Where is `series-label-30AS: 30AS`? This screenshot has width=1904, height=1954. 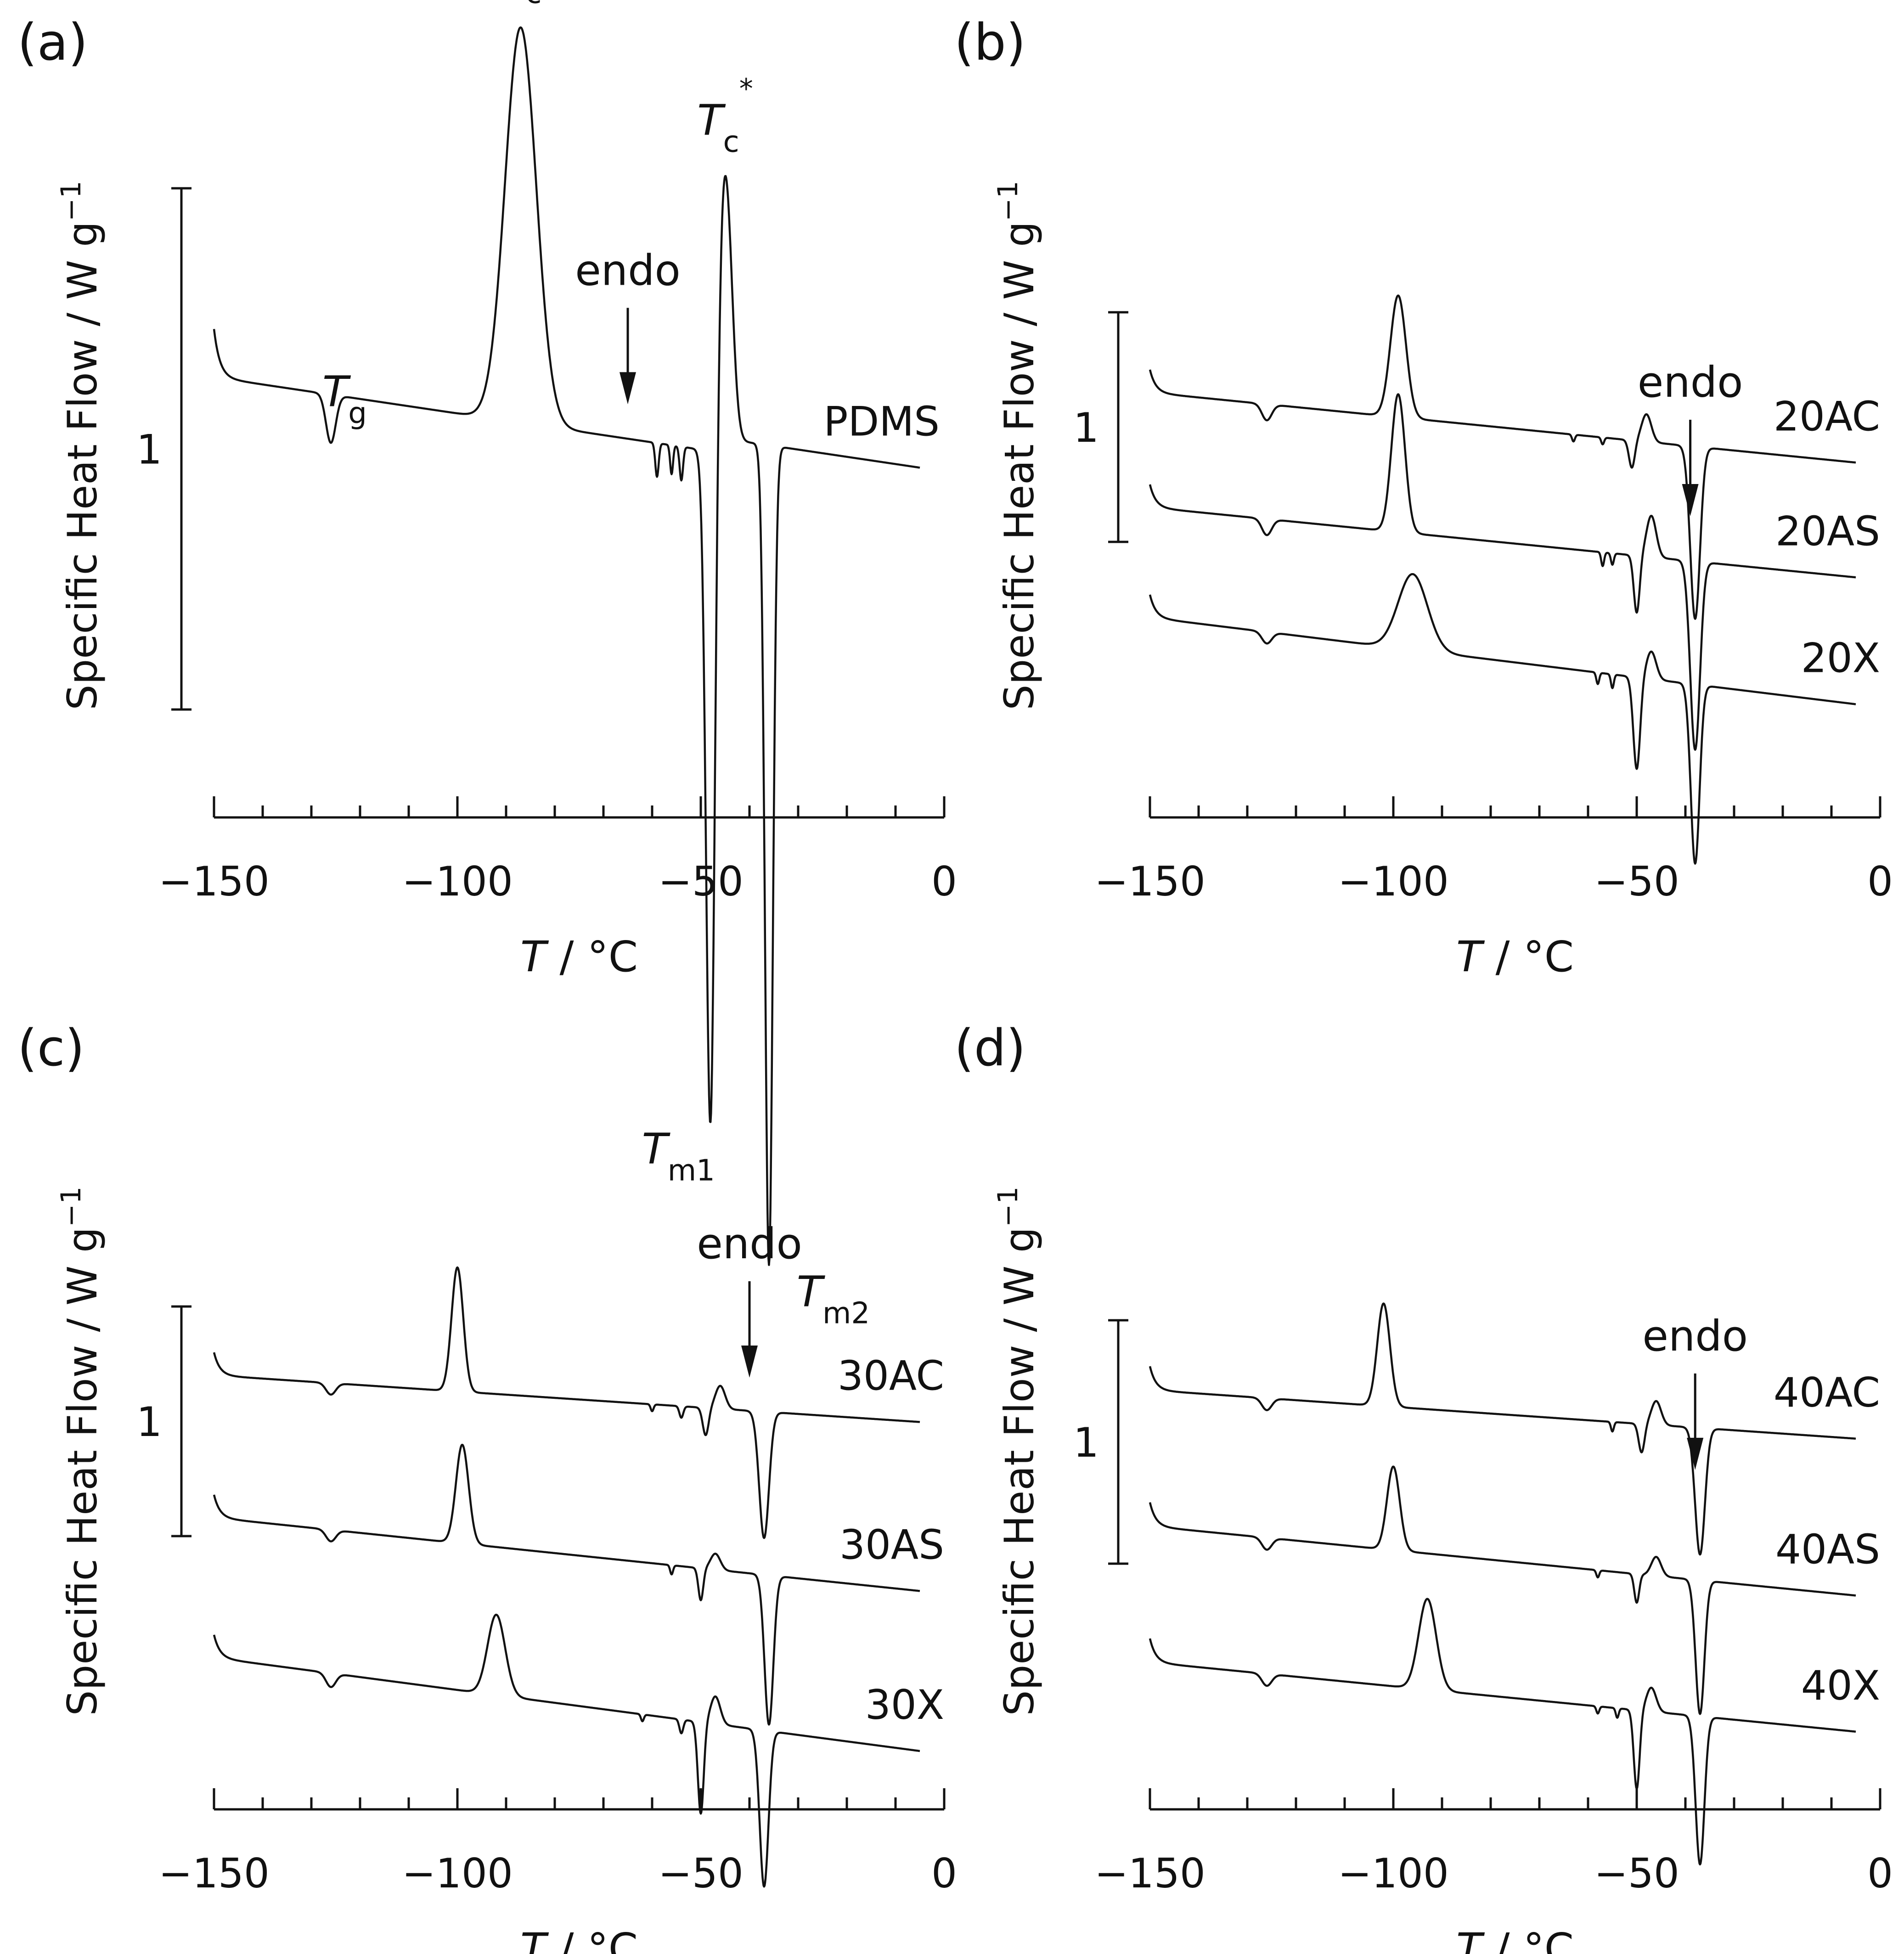 series-label-30AS: 30AS is located at coordinates (891, 1545).